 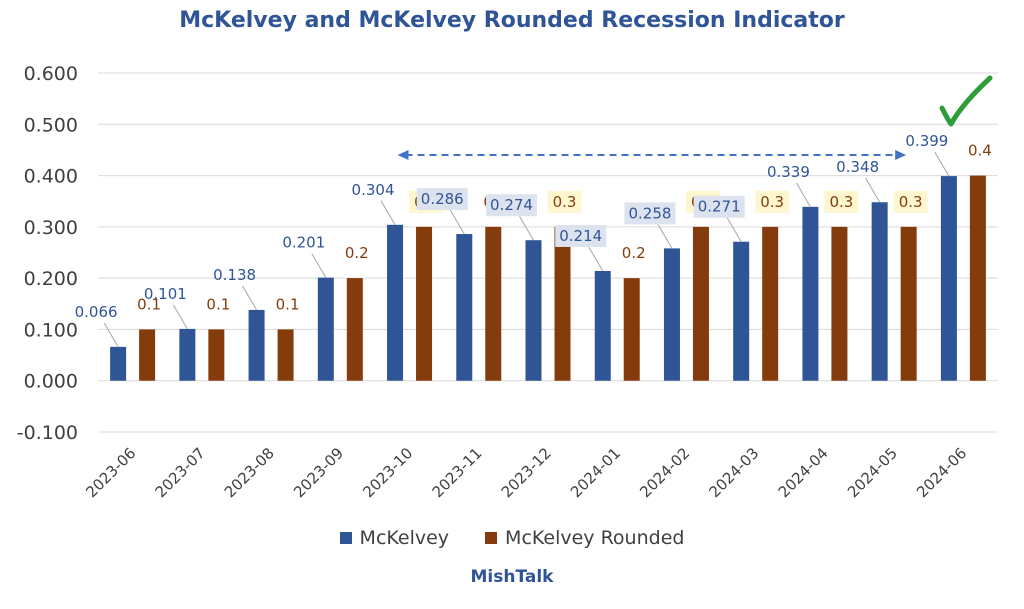 I want to click on x-tick-label: 2023-06, so click(x=110, y=472).